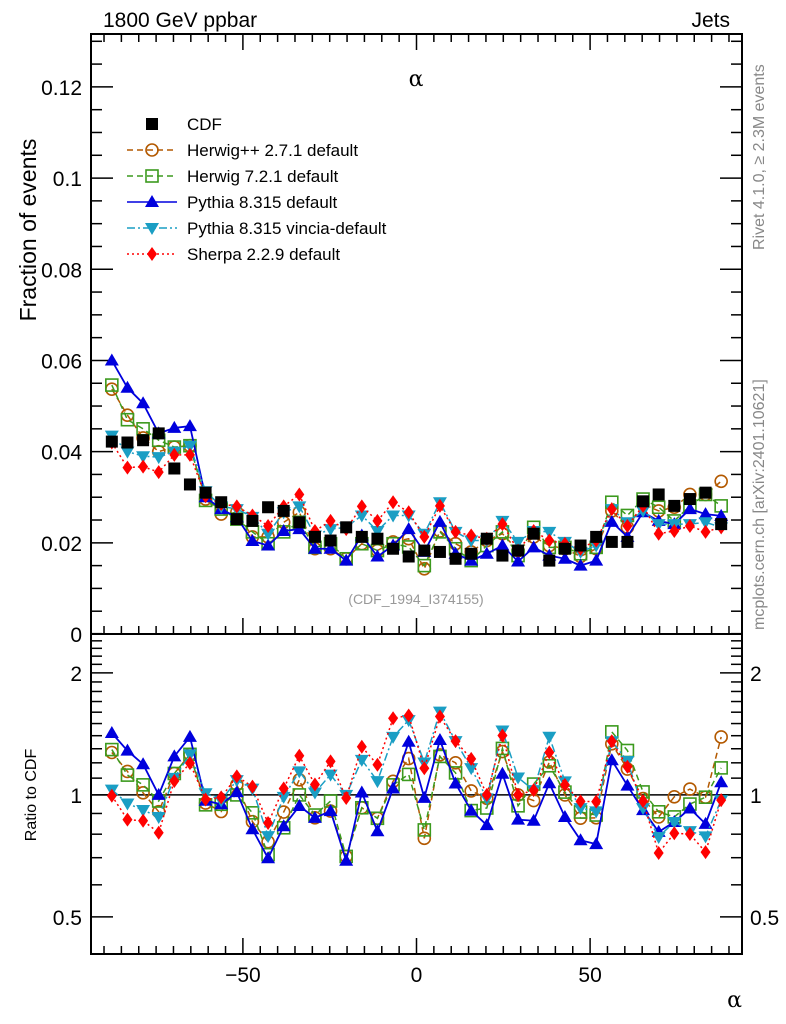 This screenshot has height=1024, width=786. What do you see at coordinates (61, 270) in the screenshot?
I see `y-tick-label: 0.08` at bounding box center [61, 270].